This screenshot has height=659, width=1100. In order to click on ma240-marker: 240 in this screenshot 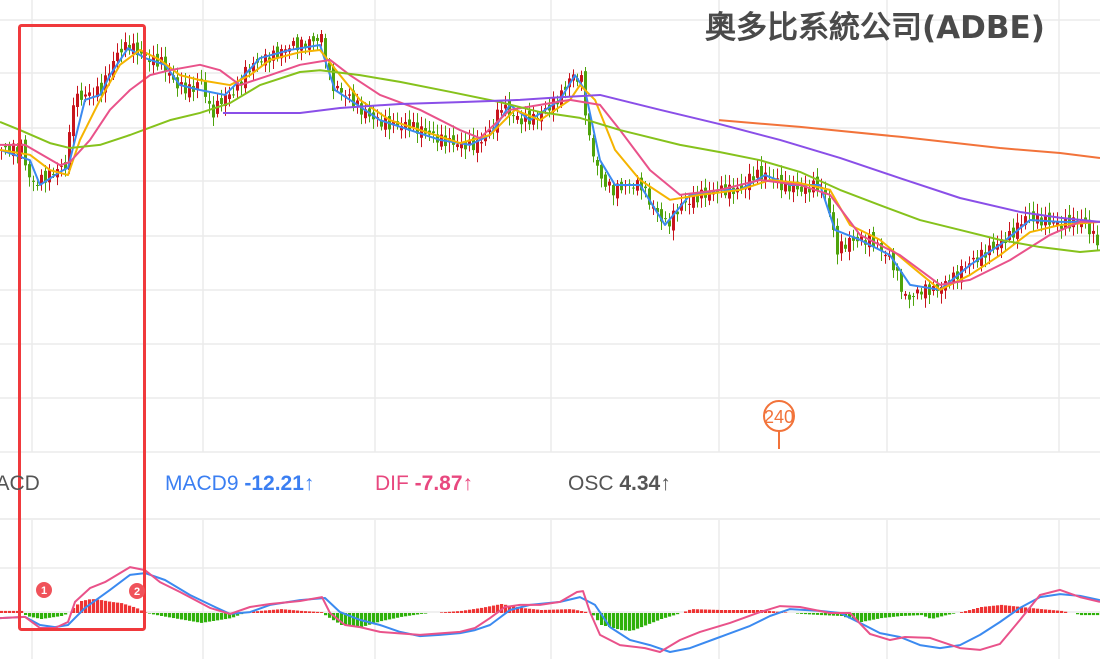, I will do `click(779, 424)`.